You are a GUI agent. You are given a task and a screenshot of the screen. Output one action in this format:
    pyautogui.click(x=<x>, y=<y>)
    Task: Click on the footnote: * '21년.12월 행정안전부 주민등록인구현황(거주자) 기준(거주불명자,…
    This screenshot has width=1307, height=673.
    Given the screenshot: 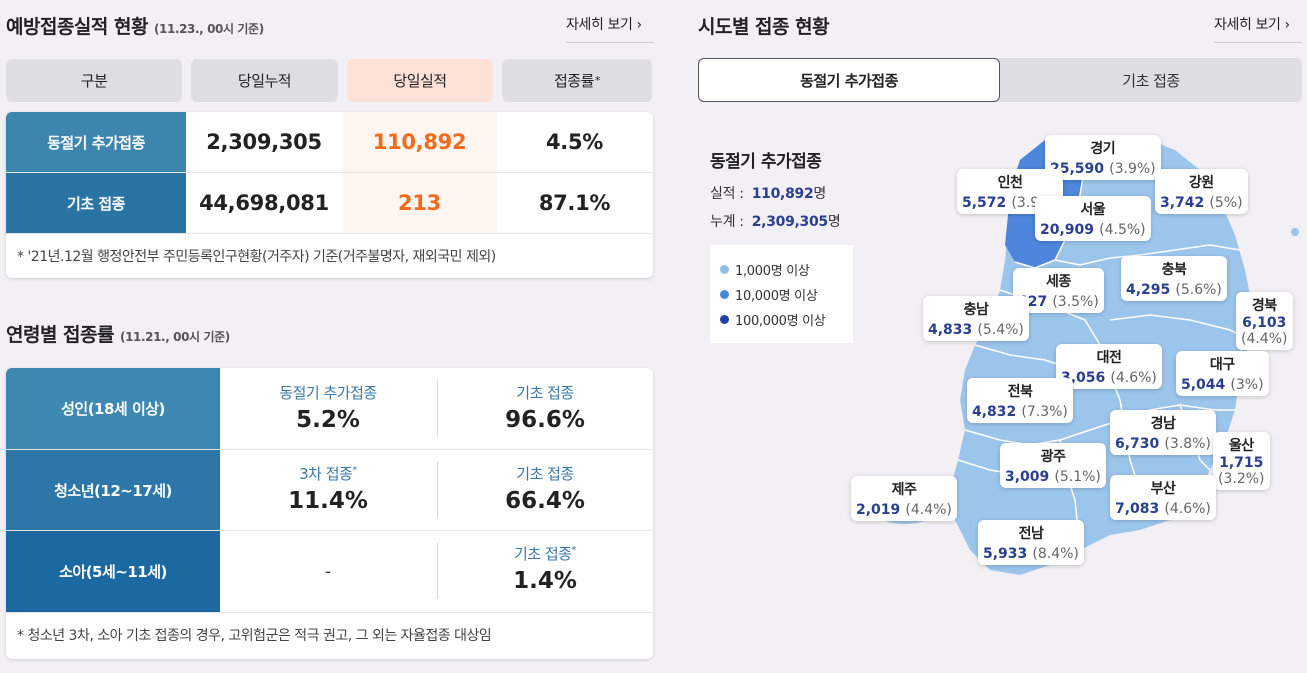 What is the action you would take?
    pyautogui.click(x=256, y=257)
    